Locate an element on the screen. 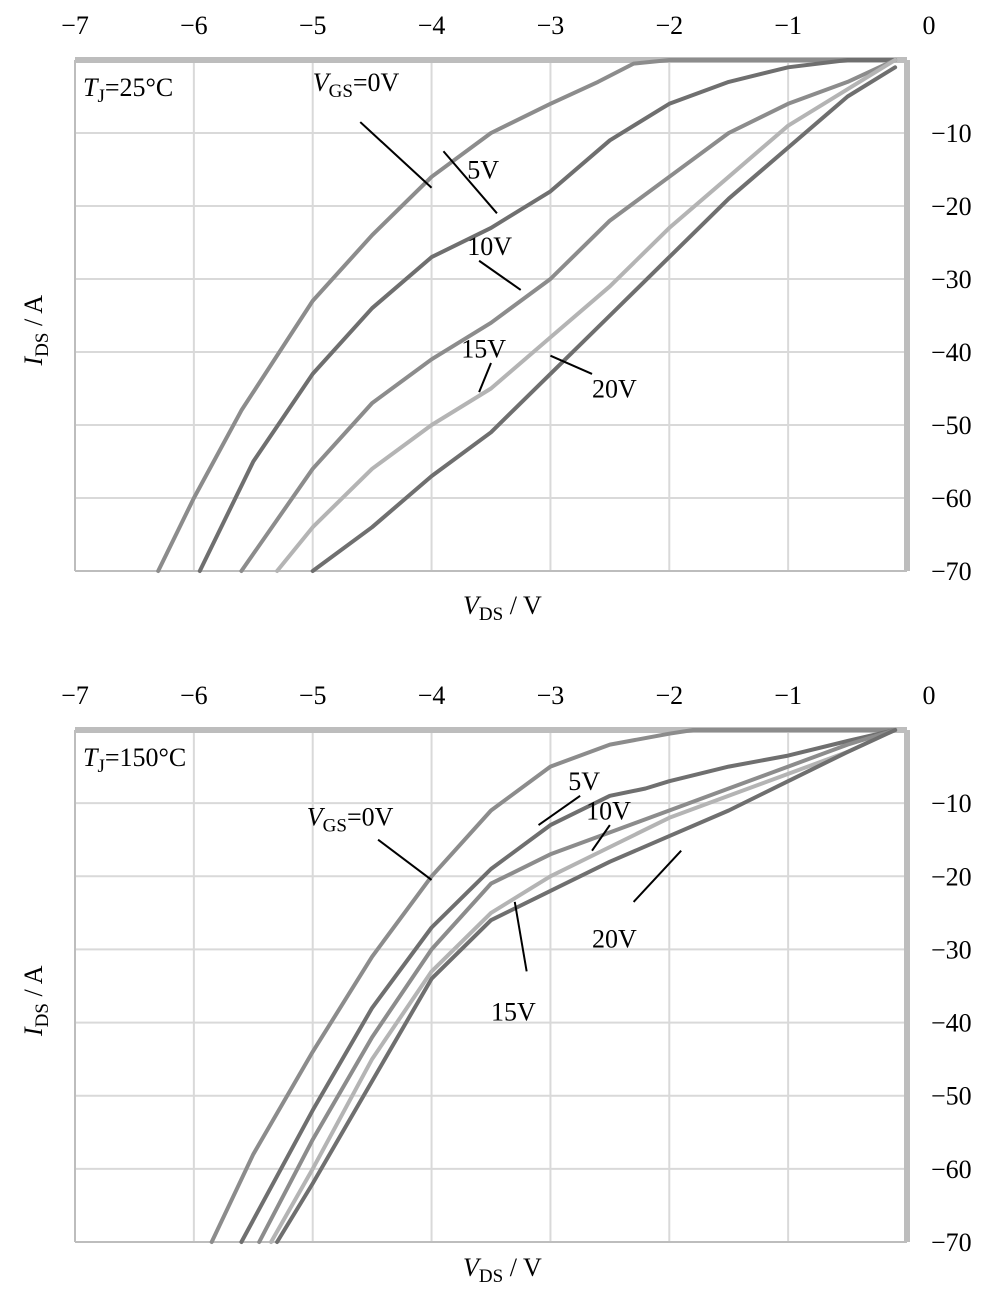 The width and height of the screenshot is (994, 1293). temperature-annotation: TJ=150°C is located at coordinates (134, 760).